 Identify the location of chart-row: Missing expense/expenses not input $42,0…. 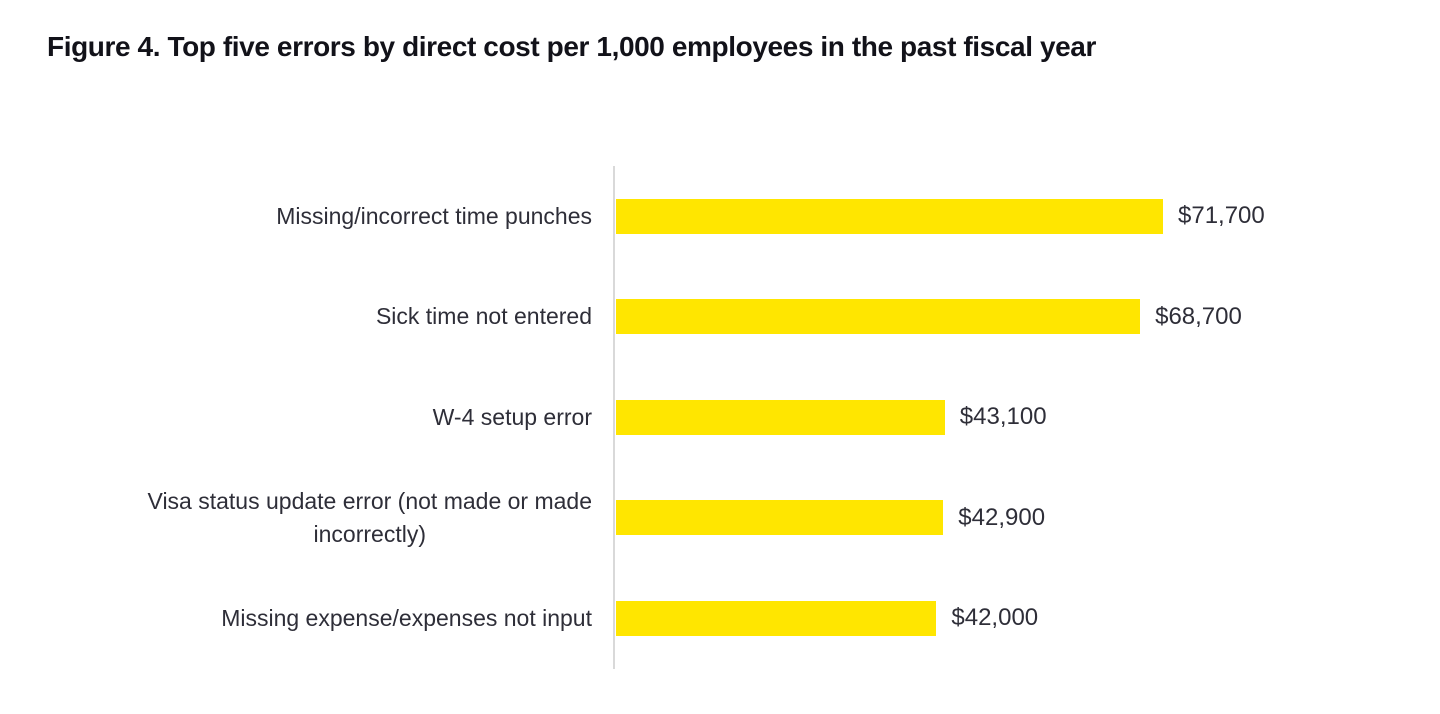
(720, 618).